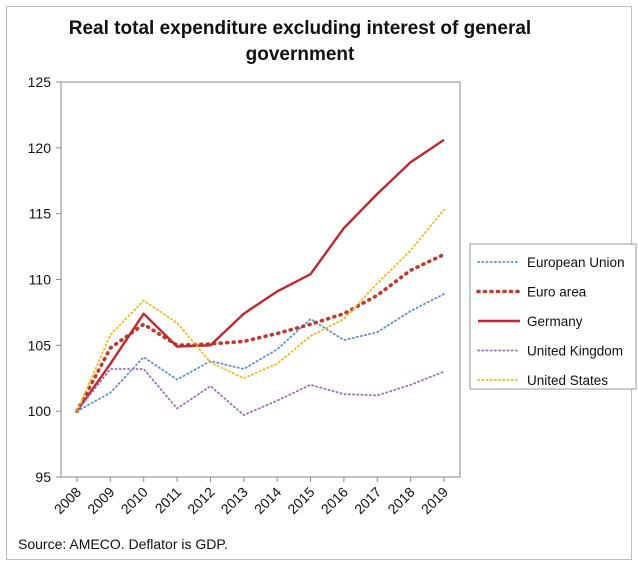 The width and height of the screenshot is (638, 566). I want to click on x-tick-label: 2014, so click(267, 500).